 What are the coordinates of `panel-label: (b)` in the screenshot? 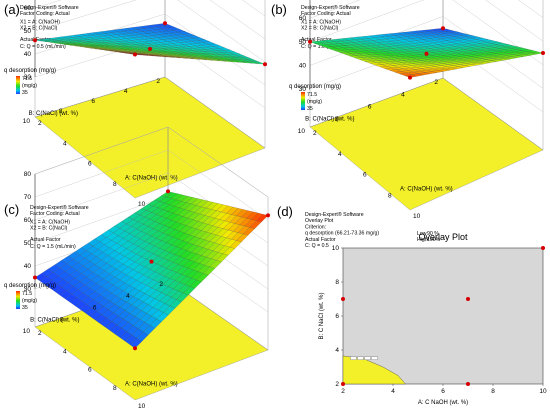 It's located at (279, 9).